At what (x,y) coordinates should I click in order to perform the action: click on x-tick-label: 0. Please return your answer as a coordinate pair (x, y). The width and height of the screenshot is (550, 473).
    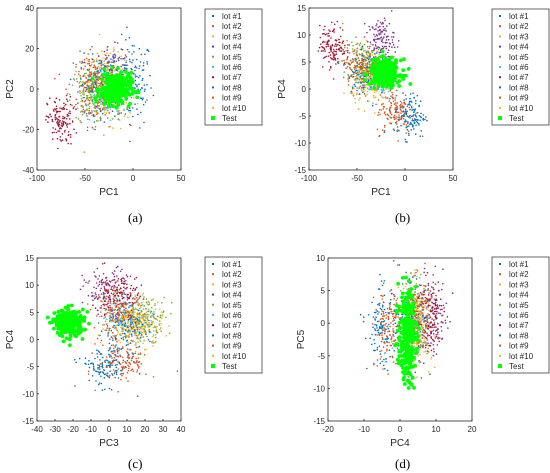
    Looking at the image, I should click on (405, 178).